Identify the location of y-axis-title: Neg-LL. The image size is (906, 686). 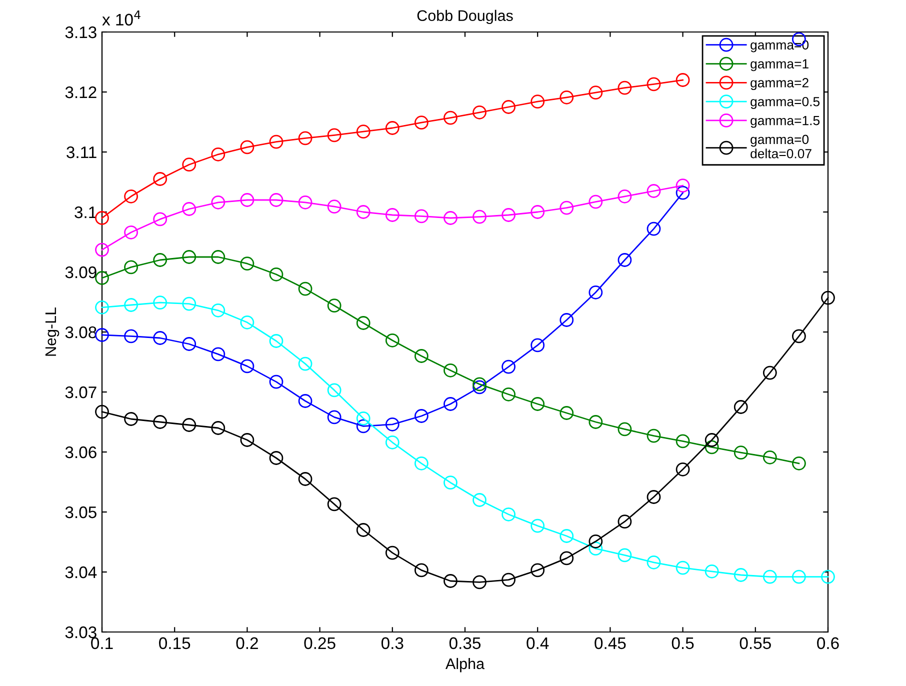
(52, 331).